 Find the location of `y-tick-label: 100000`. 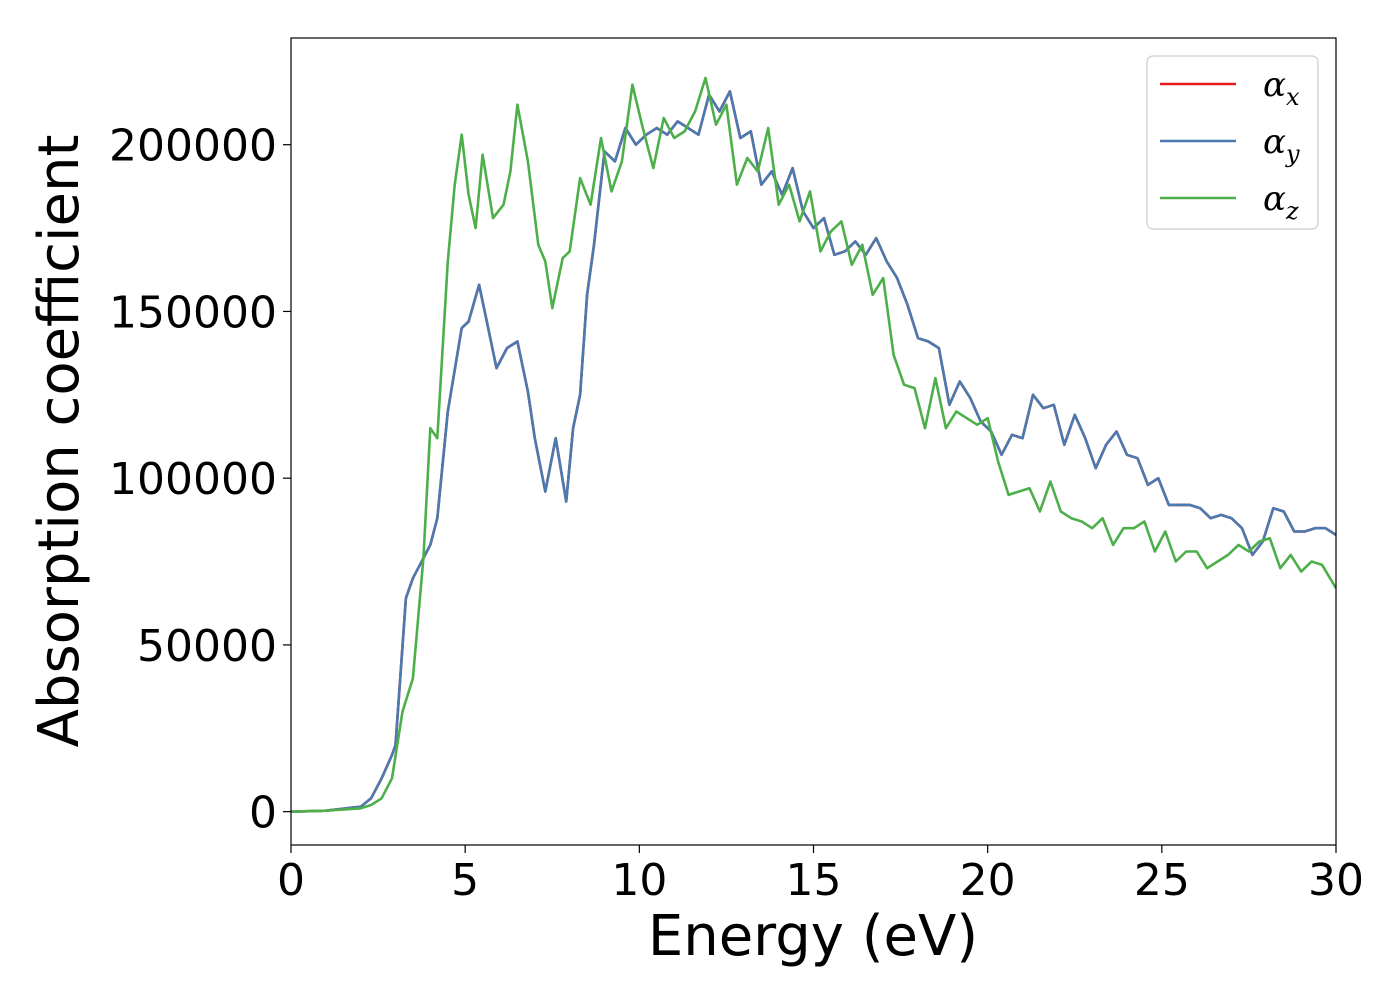

y-tick-label: 100000 is located at coordinates (193, 479).